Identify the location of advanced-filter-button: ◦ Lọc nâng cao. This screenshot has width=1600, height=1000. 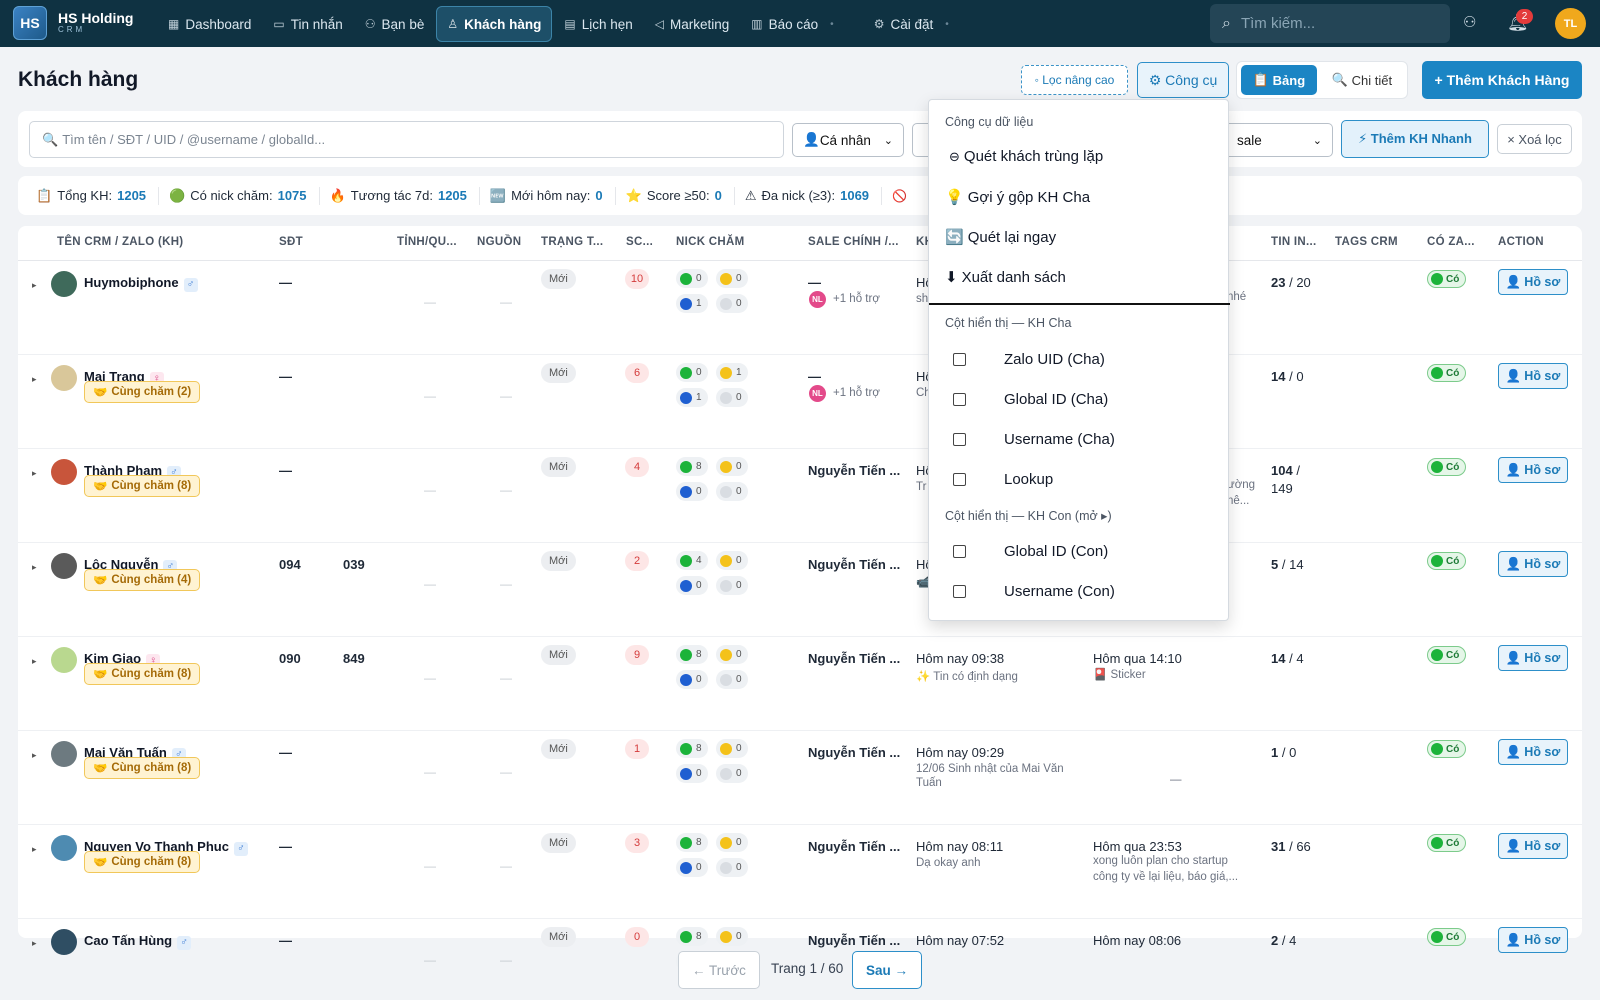
(1074, 80).